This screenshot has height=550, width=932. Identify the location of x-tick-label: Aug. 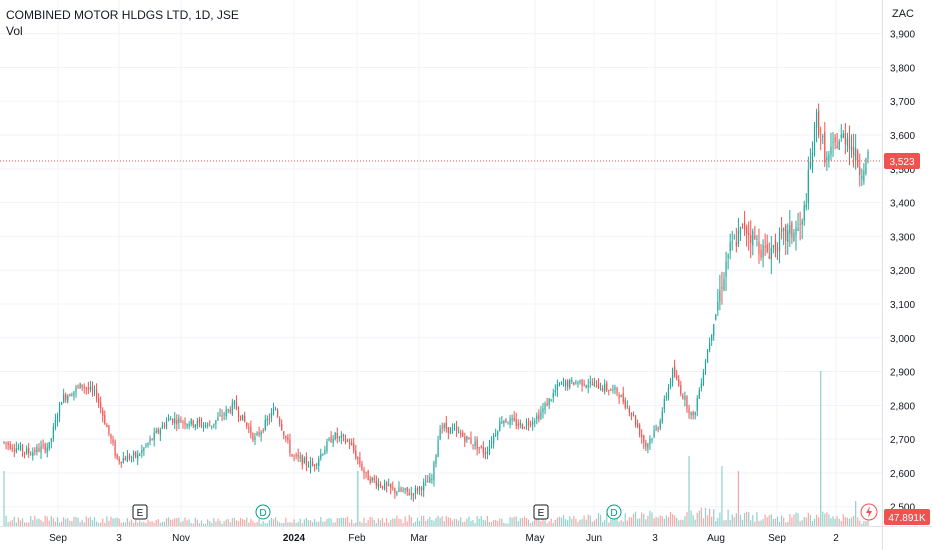
(716, 538).